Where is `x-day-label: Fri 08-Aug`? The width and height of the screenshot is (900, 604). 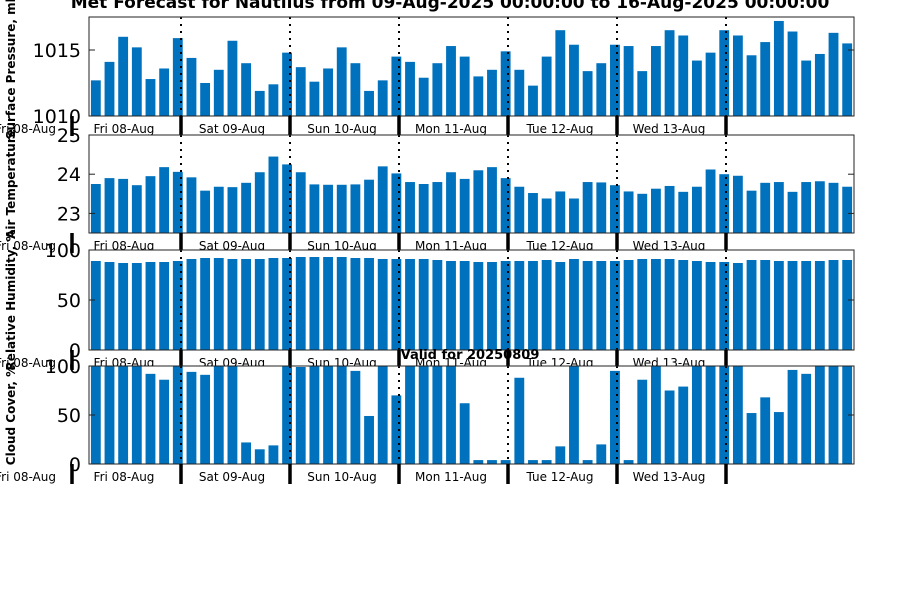
x-day-label: Fri 08-Aug is located at coordinates (124, 129).